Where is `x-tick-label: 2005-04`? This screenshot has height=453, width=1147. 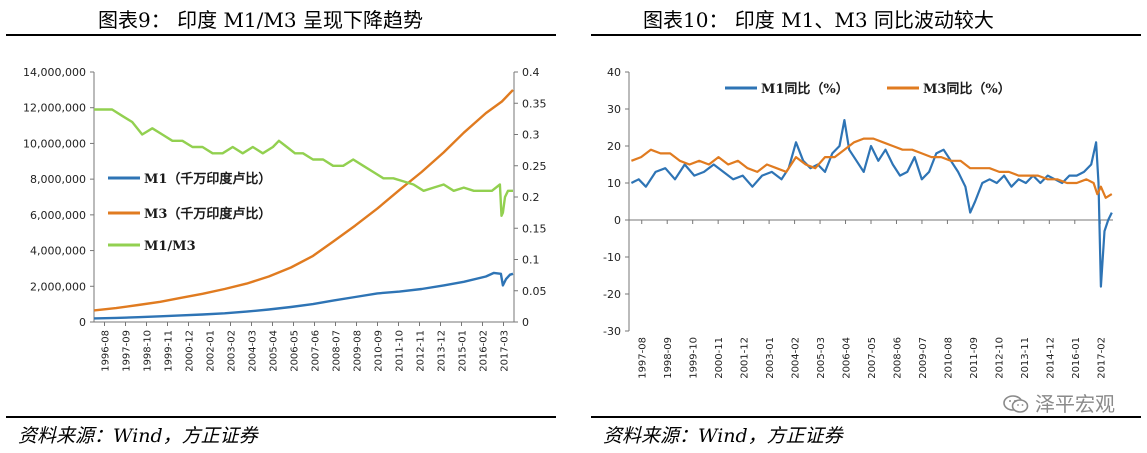 x-tick-label: 2005-04 is located at coordinates (274, 351).